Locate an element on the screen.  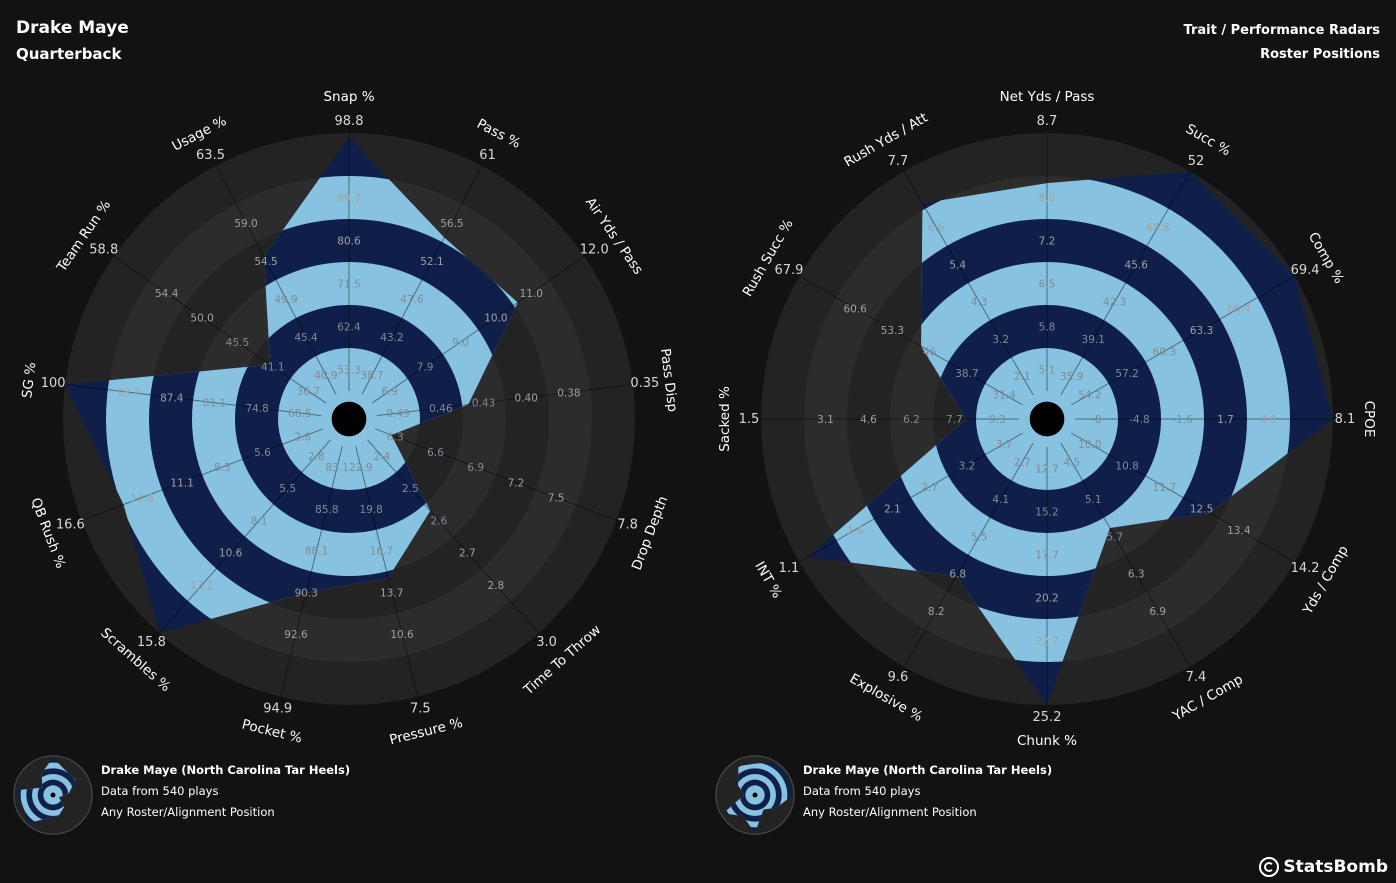
tick-label: 6.6 is located at coordinates (936, 228).